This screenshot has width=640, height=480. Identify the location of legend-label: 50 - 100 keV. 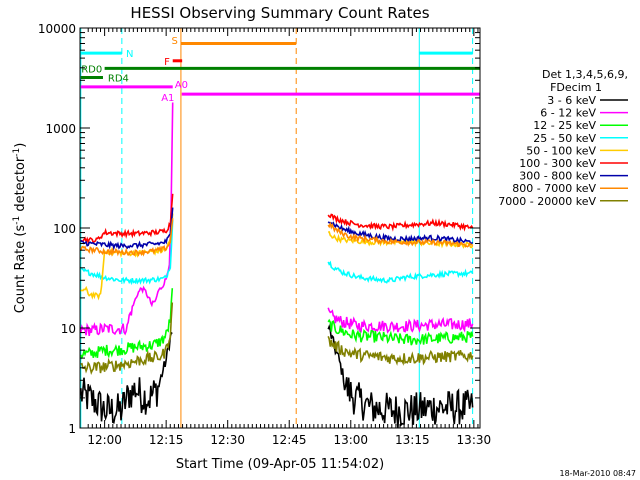
(561, 150).